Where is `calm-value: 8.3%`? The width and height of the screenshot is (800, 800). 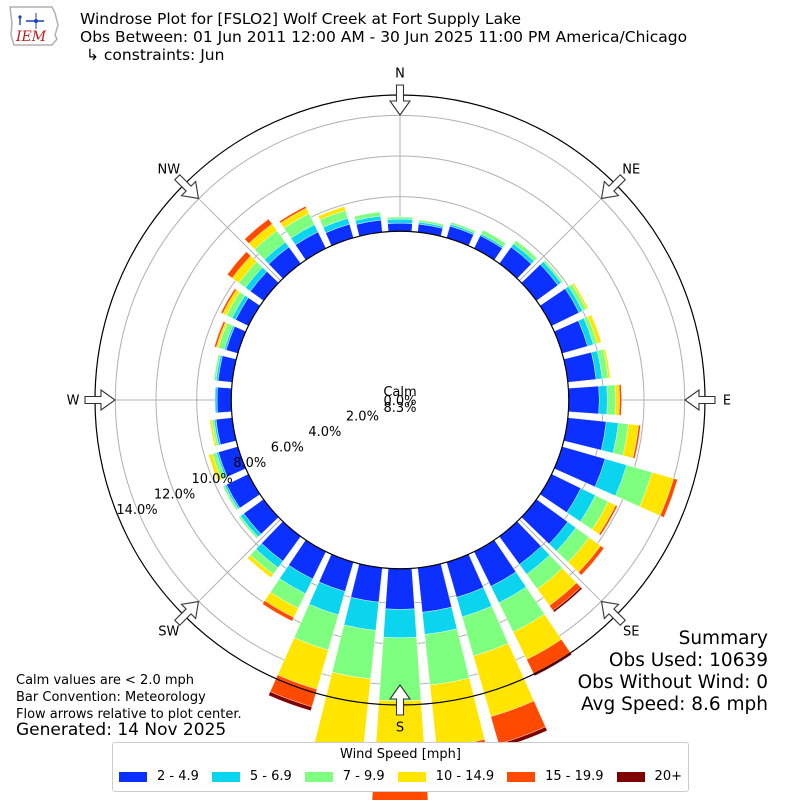
calm-value: 8.3% is located at coordinates (399, 408).